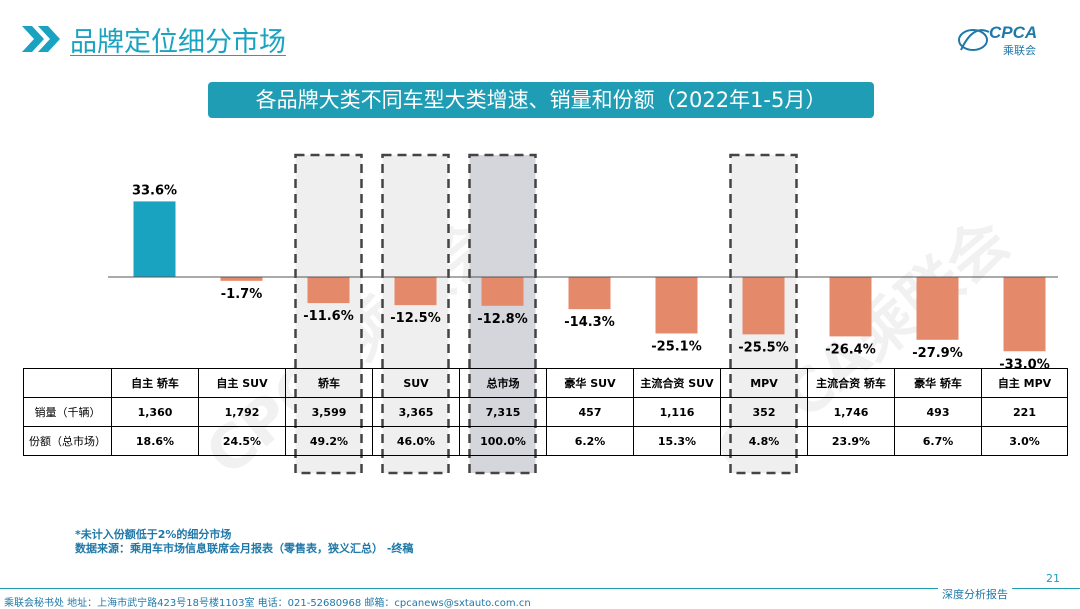  What do you see at coordinates (502, 319) in the screenshot?
I see `data-label: -12.8%` at bounding box center [502, 319].